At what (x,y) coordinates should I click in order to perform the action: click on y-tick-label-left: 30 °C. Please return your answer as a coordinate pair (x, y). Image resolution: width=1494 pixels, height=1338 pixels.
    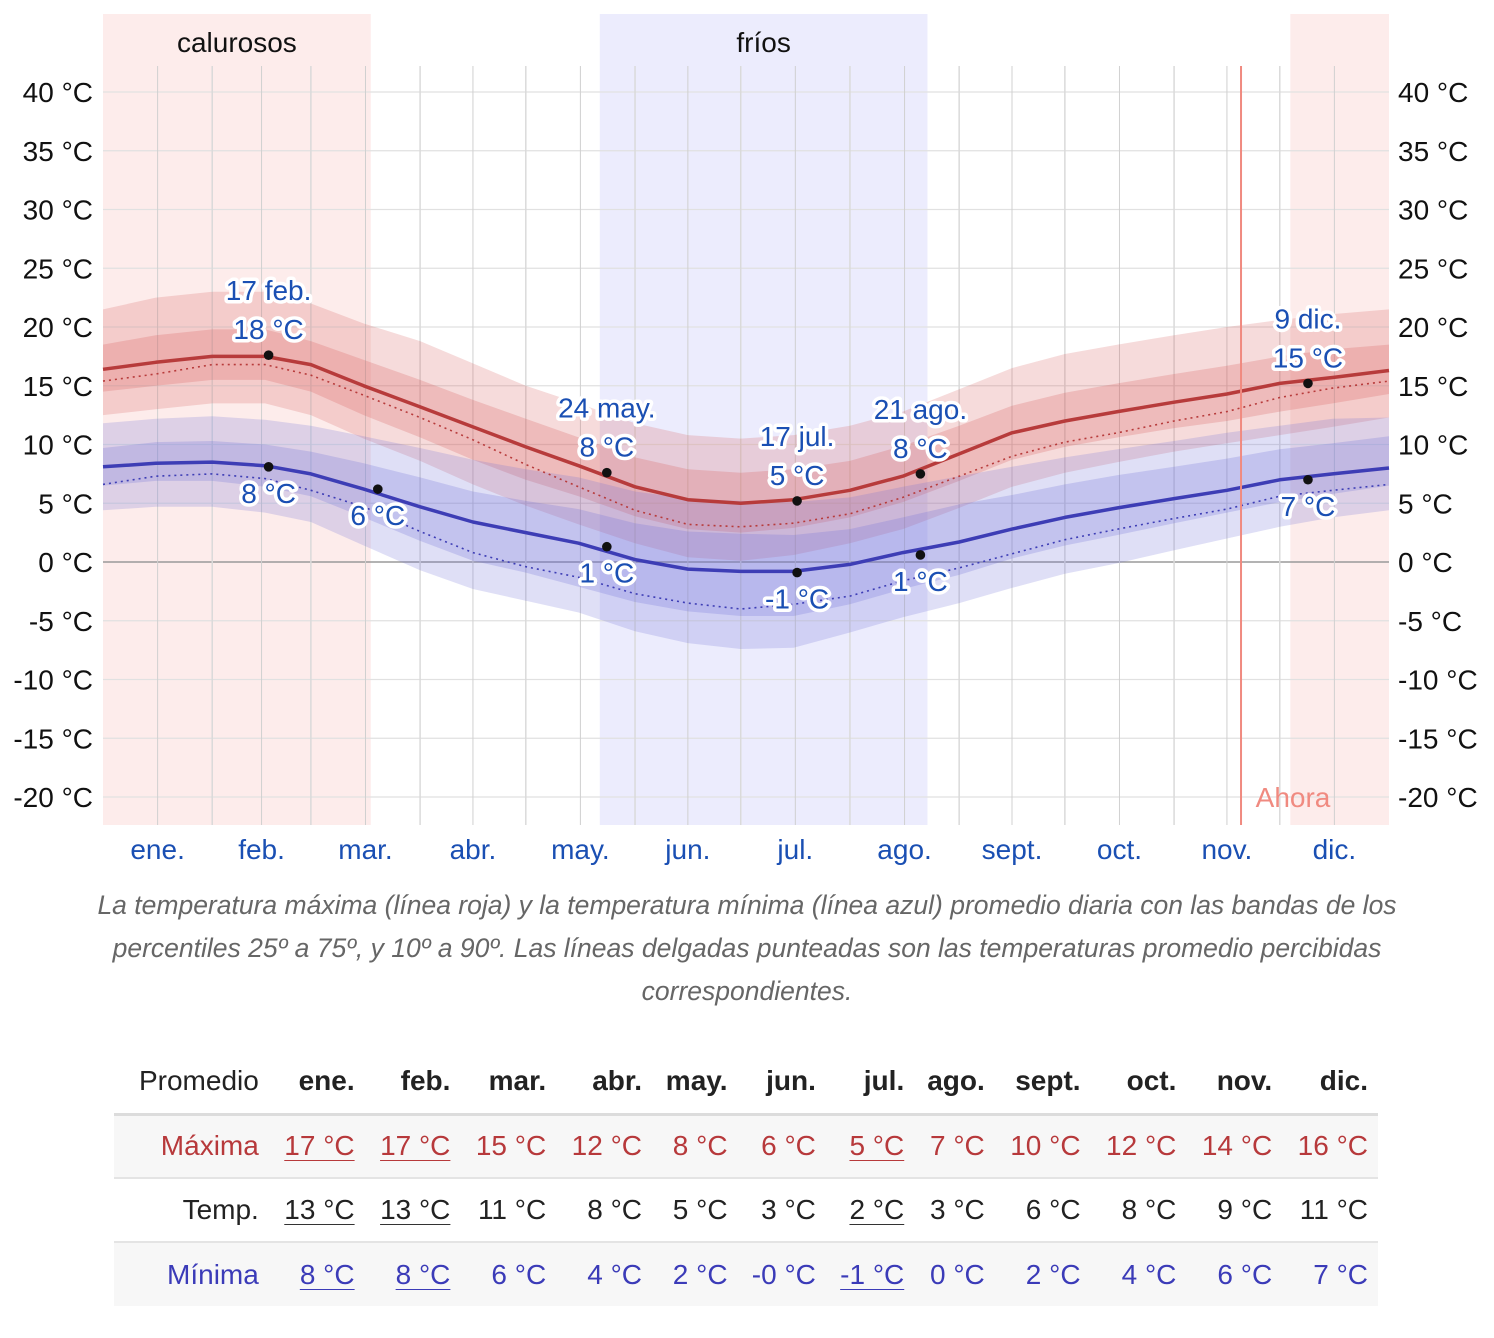
    Looking at the image, I should click on (58, 210).